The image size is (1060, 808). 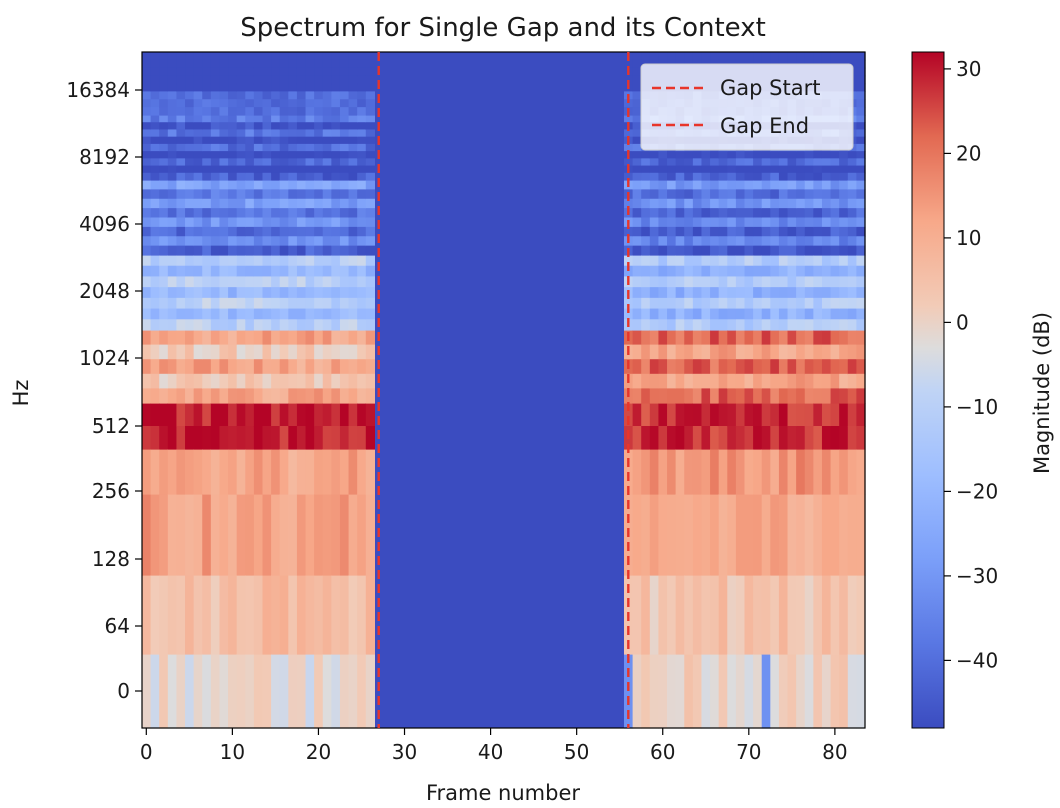 I want to click on y-tick-label: 512, so click(x=111, y=426).